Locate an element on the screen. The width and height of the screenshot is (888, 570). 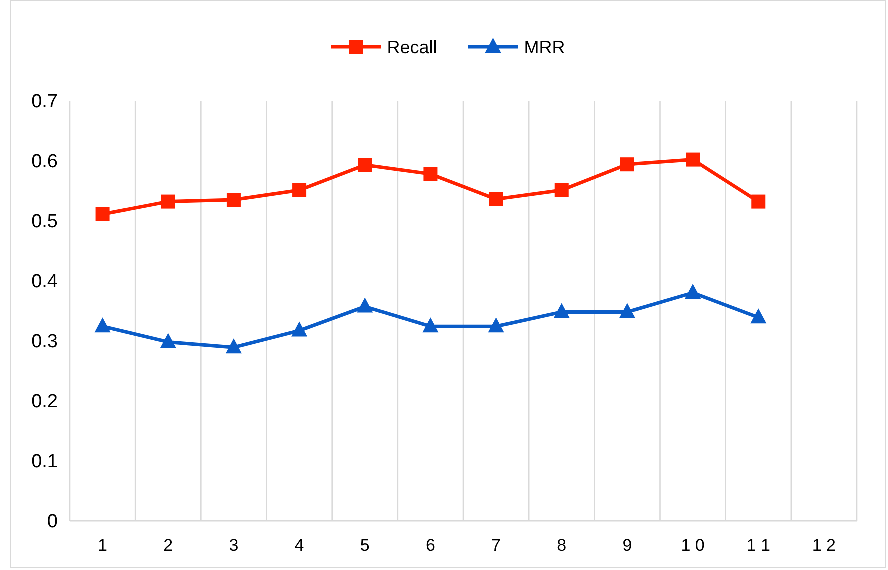
x-tick-label: 4 is located at coordinates (299, 545).